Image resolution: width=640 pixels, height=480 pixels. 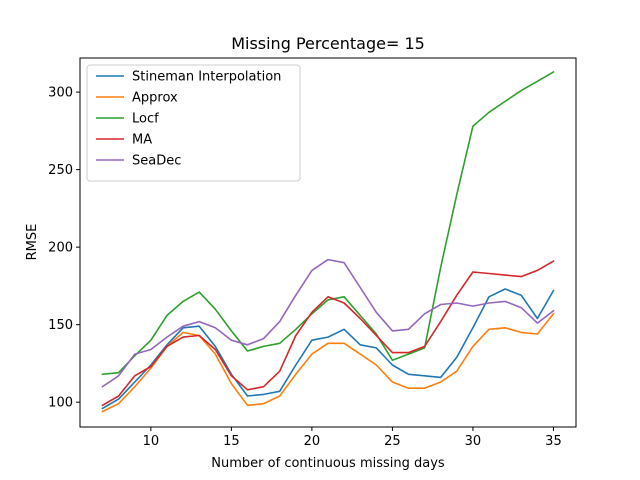 What do you see at coordinates (155, 98) in the screenshot?
I see `legend-label: Approx` at bounding box center [155, 98].